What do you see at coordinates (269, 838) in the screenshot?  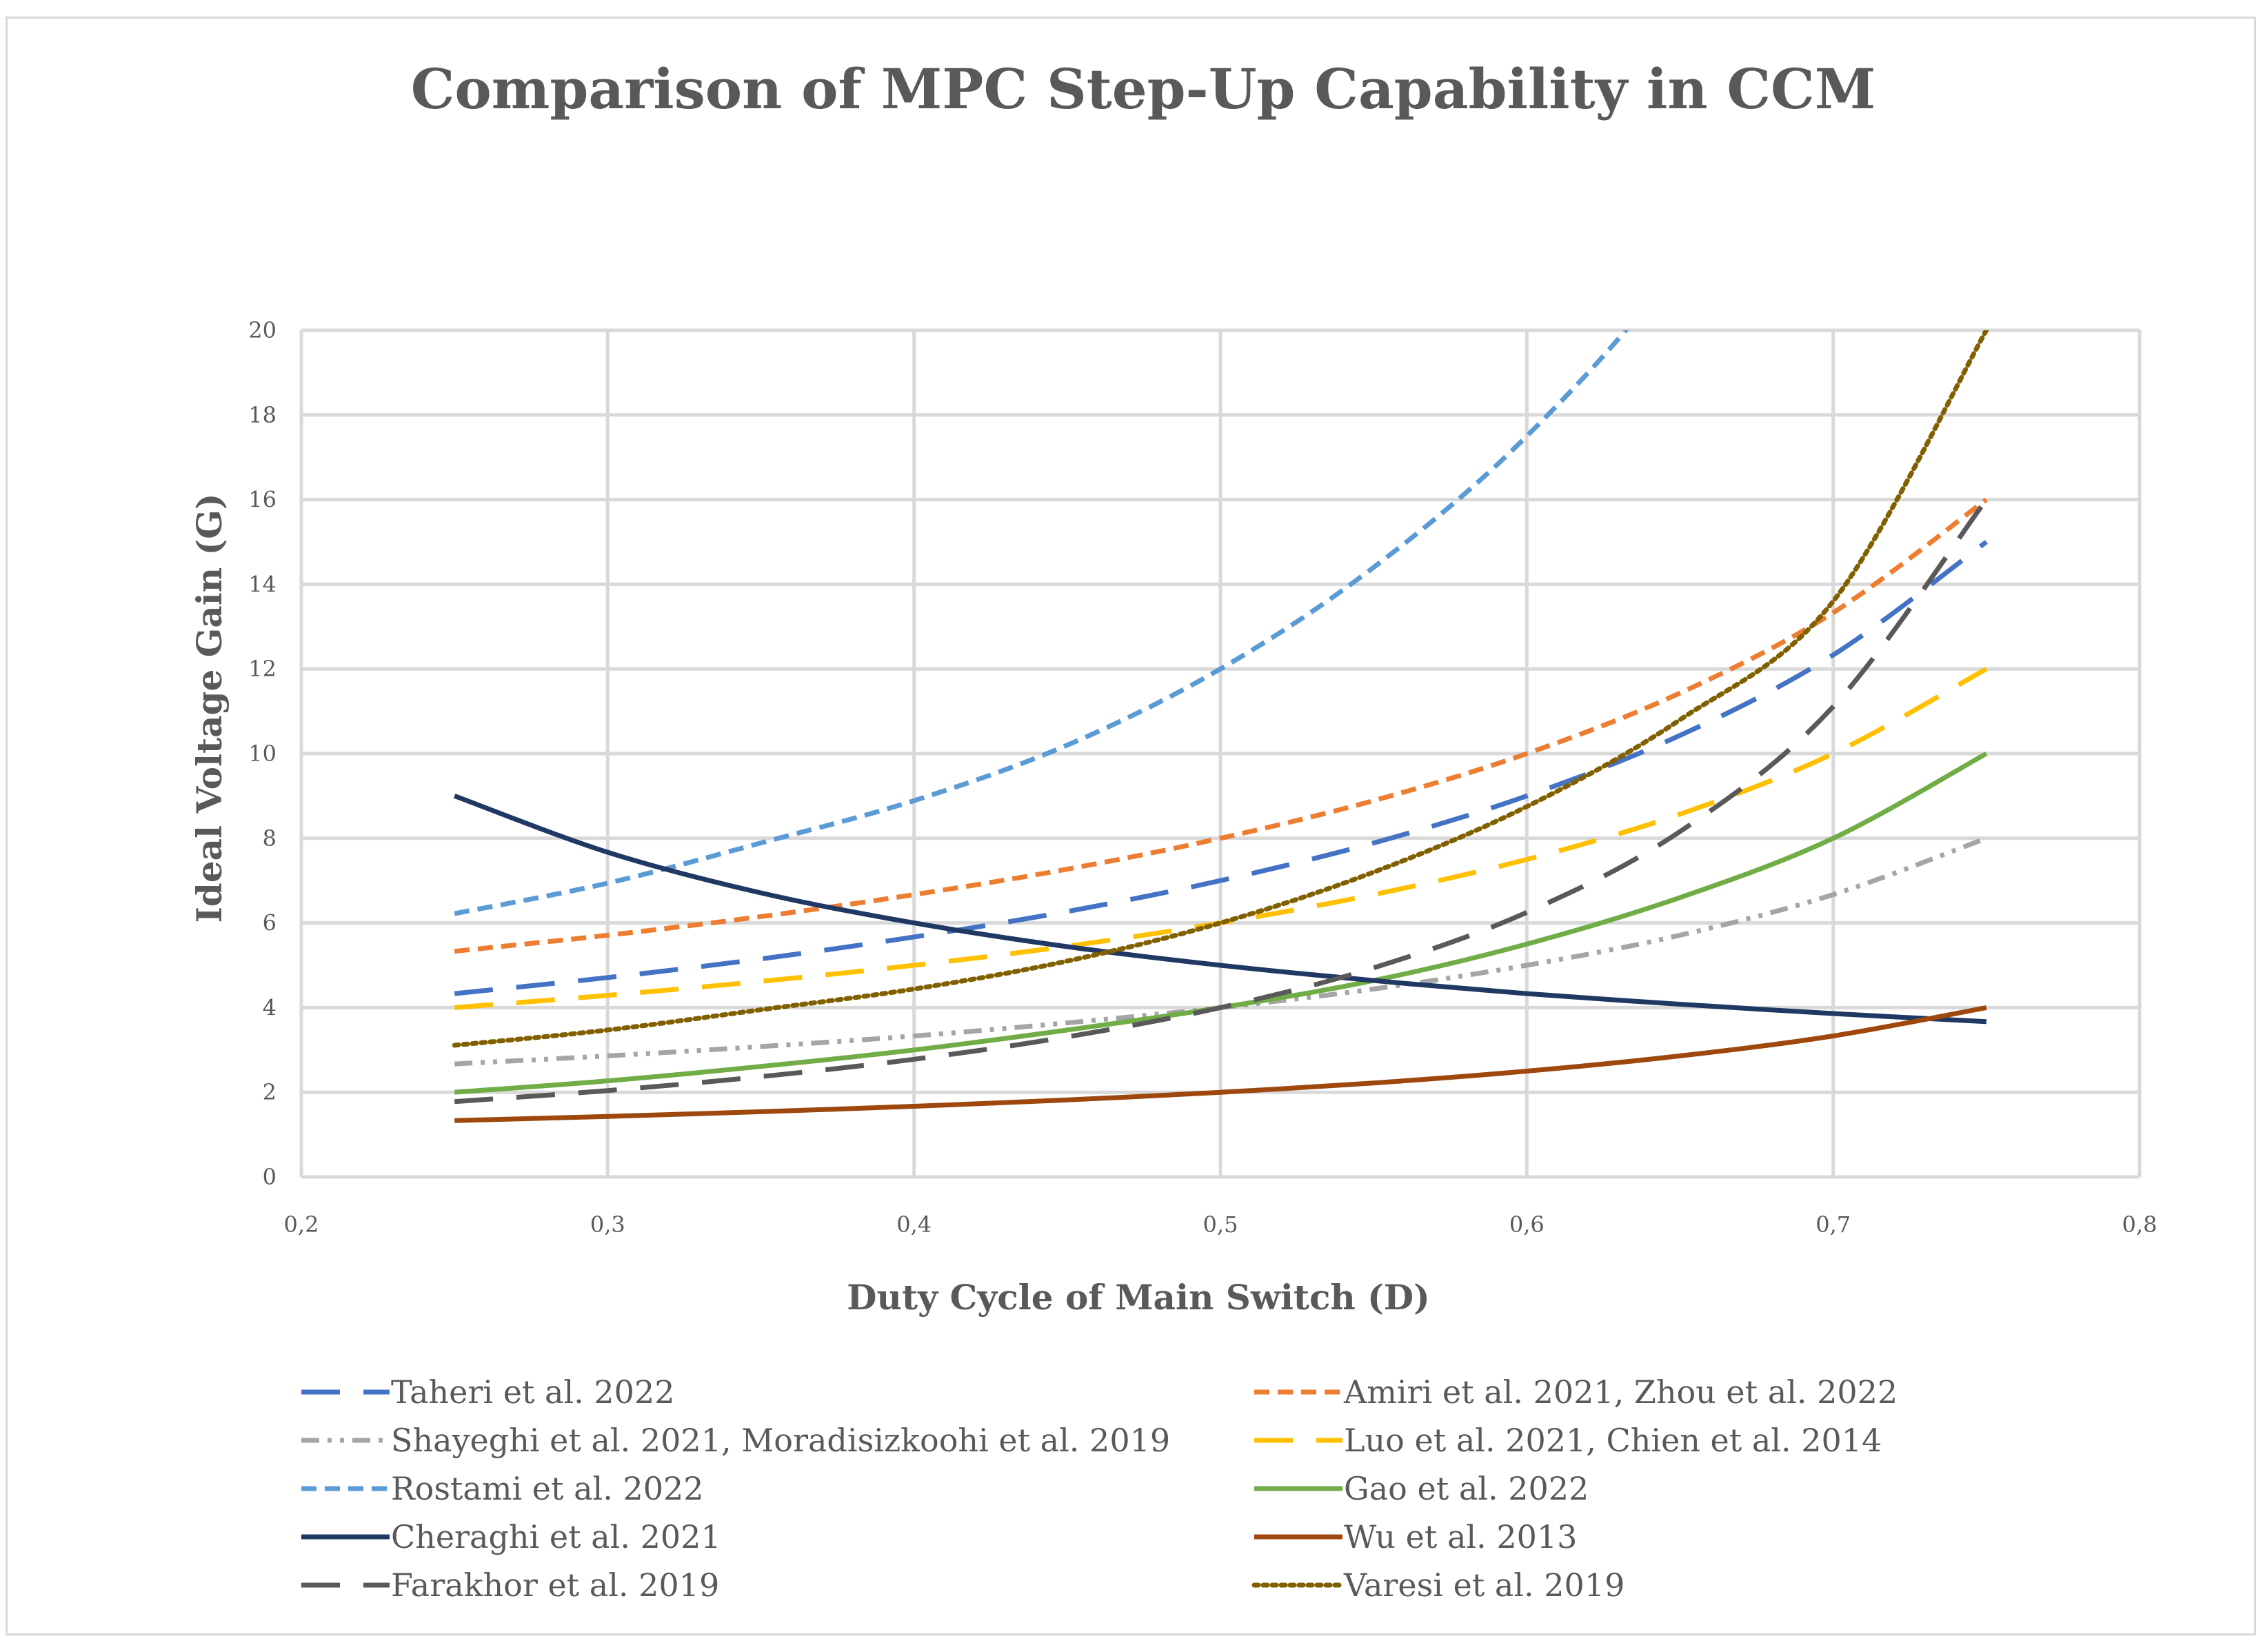 I see `y-tick-label: 8` at bounding box center [269, 838].